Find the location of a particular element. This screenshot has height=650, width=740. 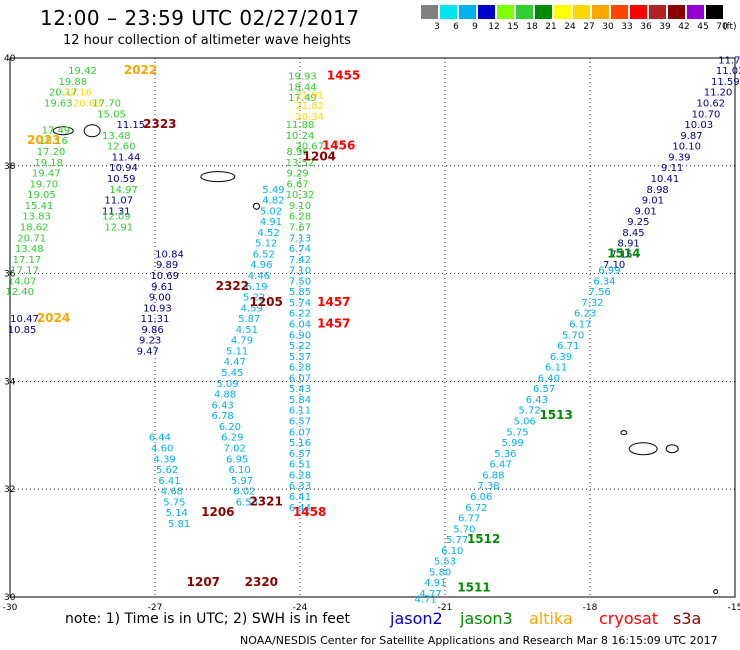

pass-time-label: 2323 is located at coordinates (159, 124).